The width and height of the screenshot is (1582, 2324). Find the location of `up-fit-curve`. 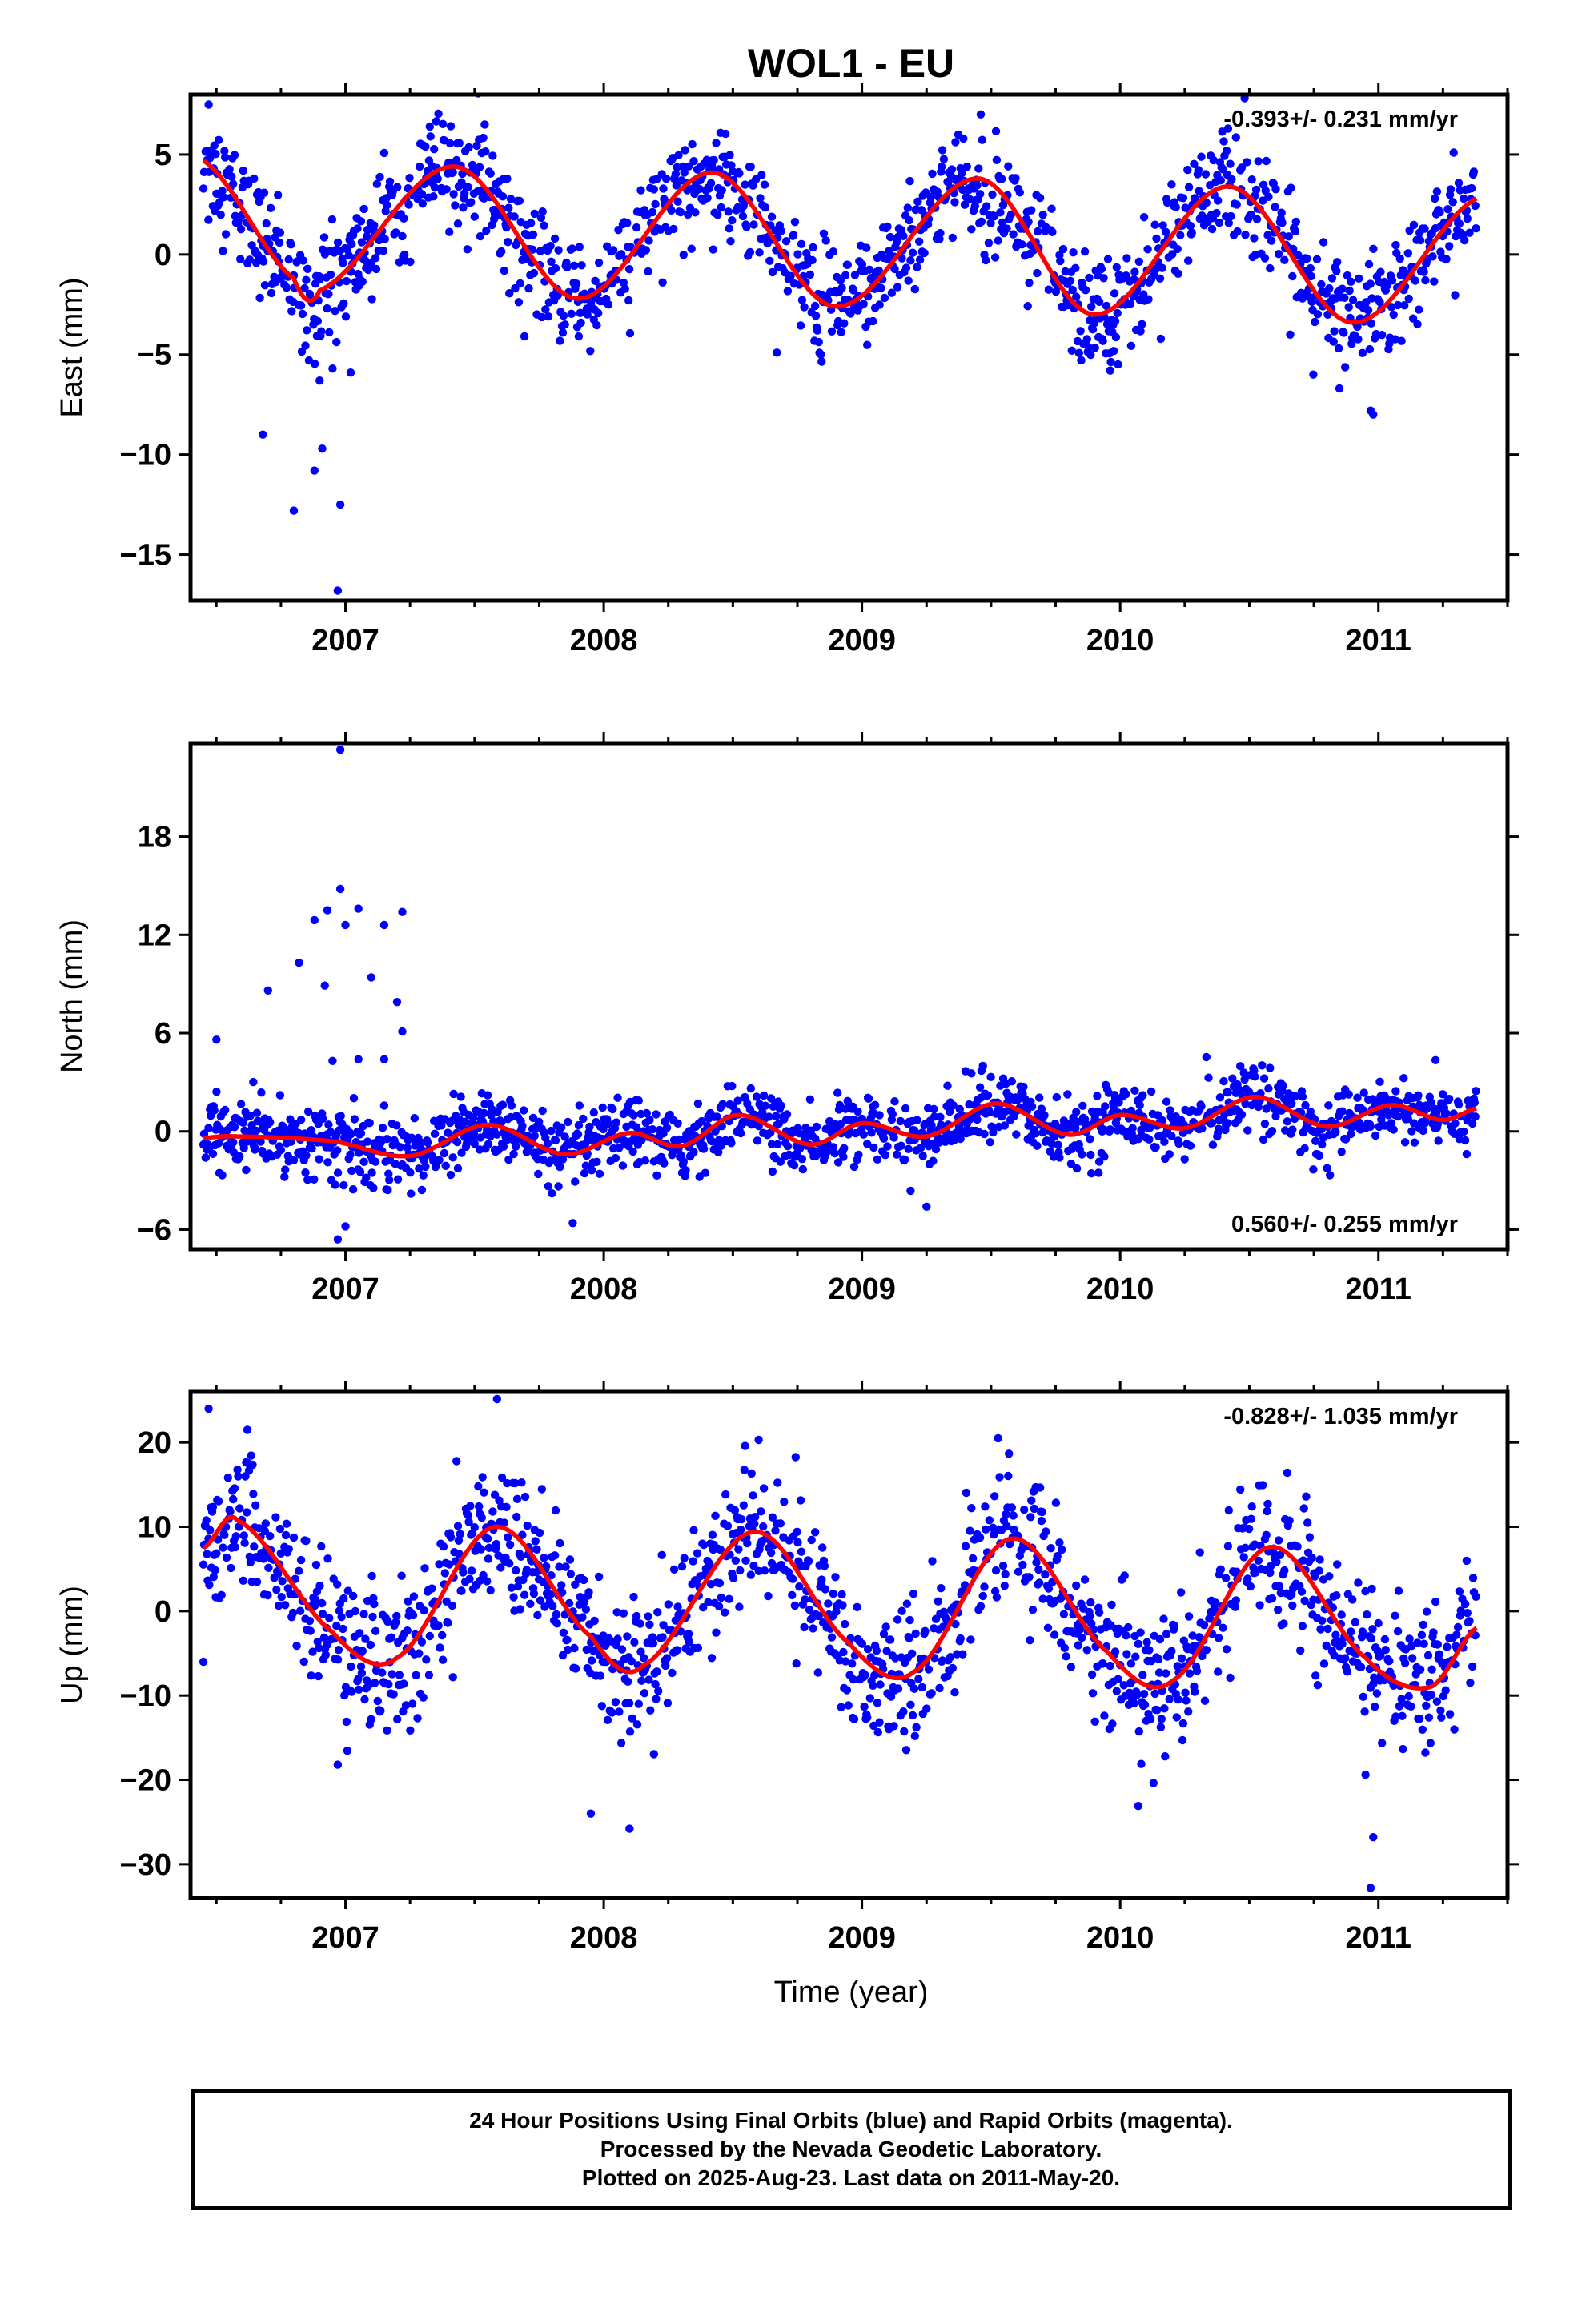

up-fit-curve is located at coordinates (840, 1602).